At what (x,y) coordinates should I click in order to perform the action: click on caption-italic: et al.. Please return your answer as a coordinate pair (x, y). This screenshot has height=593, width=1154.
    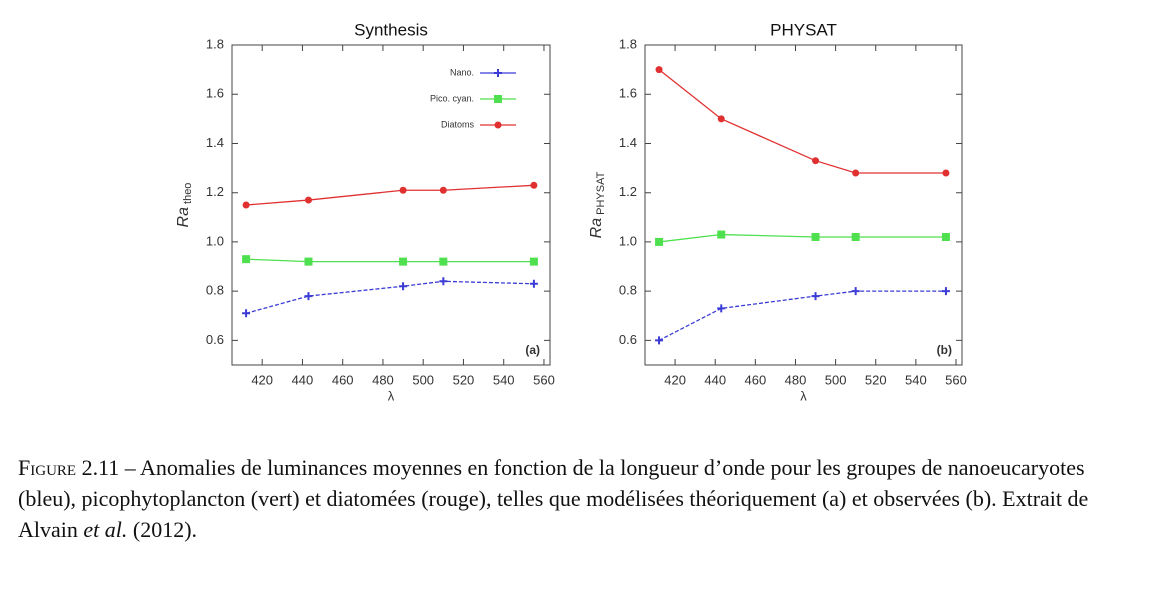
    Looking at the image, I should click on (105, 529).